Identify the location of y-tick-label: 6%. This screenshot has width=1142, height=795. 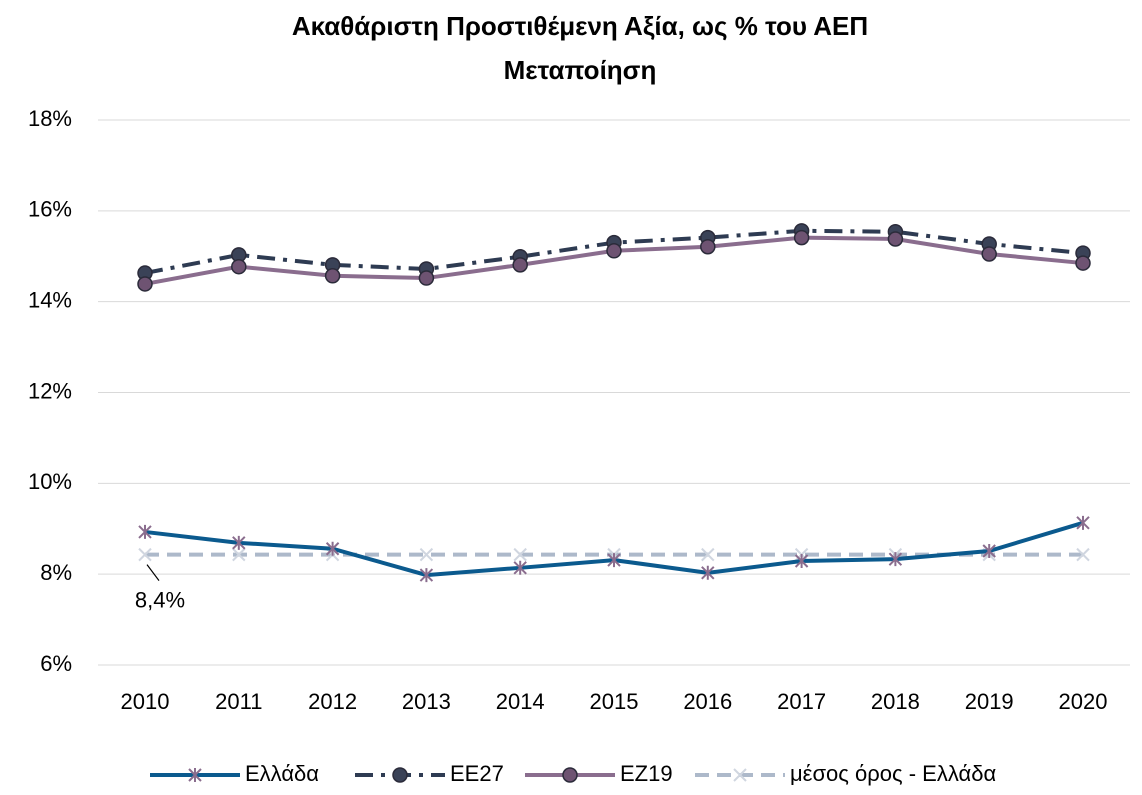
(56, 663).